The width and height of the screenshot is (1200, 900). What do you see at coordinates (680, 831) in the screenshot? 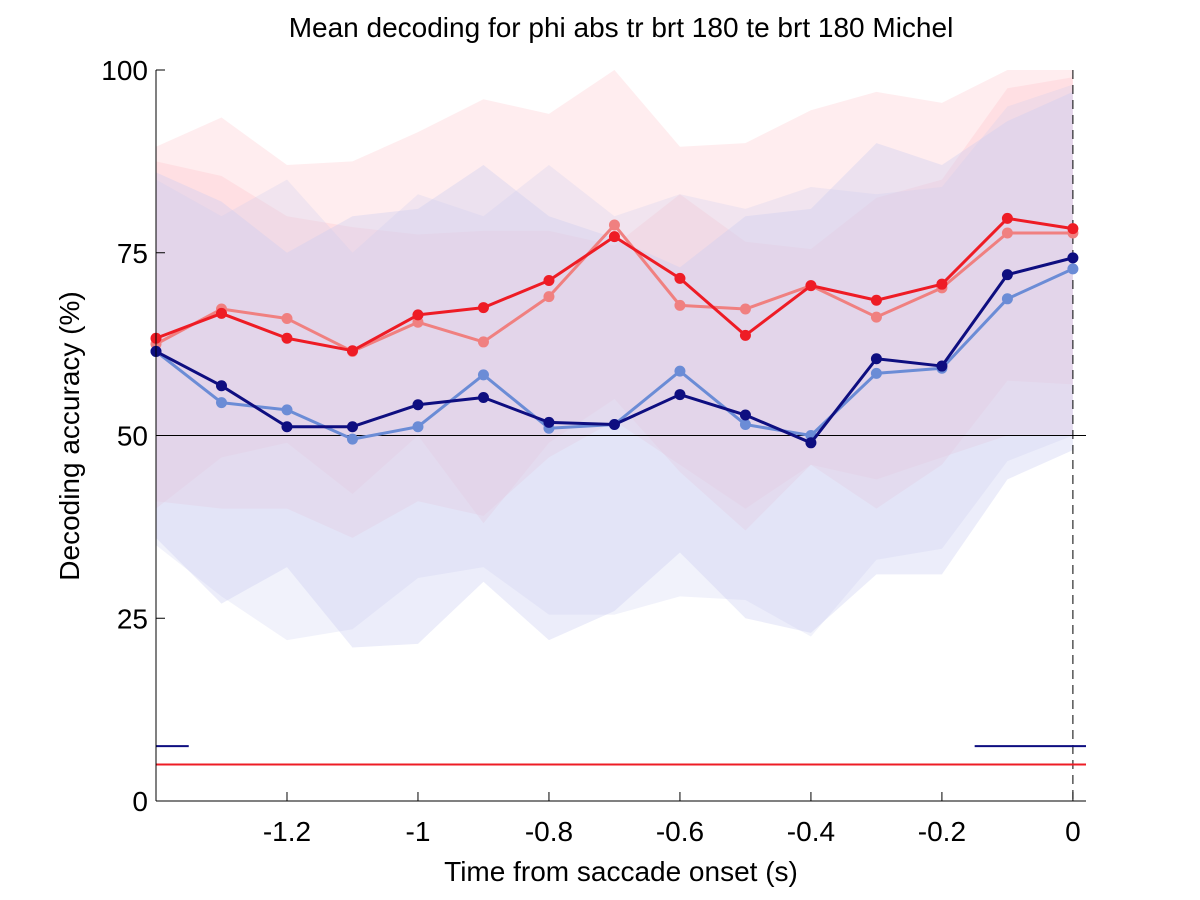
I see `x-tick-label-4: -0.6` at bounding box center [680, 831].